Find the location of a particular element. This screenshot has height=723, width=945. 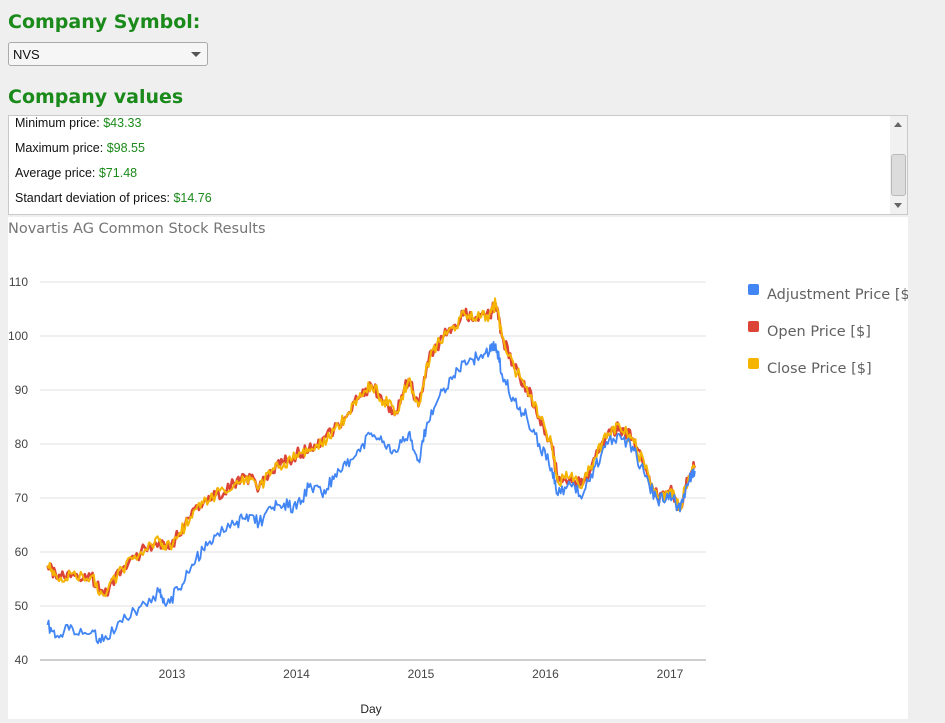

y-tick-label-60: 60 is located at coordinates (22, 552).